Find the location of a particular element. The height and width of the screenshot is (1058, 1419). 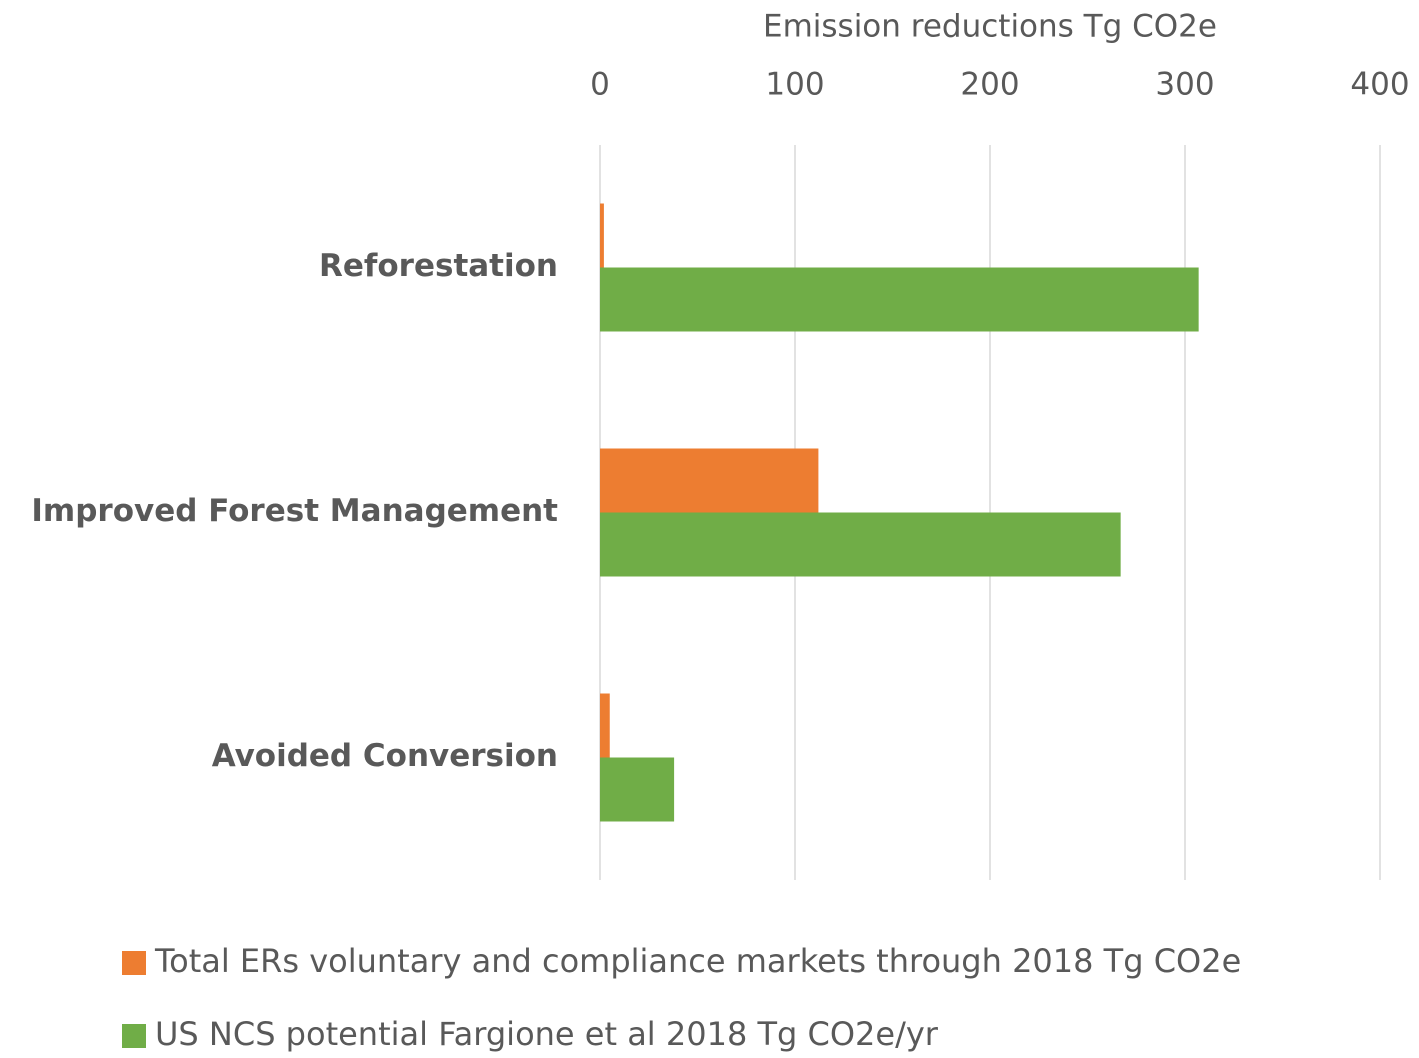

x-axis-title: Emission reductions Tg CO2e is located at coordinates (990, 27).